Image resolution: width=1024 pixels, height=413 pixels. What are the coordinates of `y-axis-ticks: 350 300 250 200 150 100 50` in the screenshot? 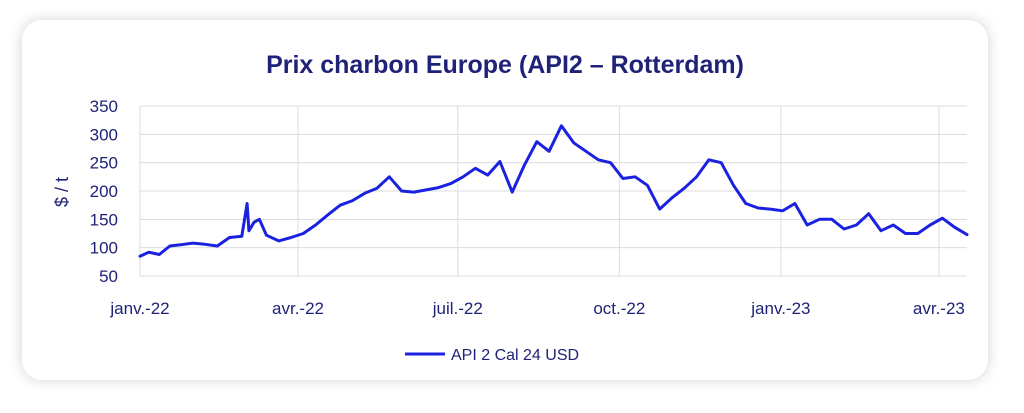 It's located at (104, 191).